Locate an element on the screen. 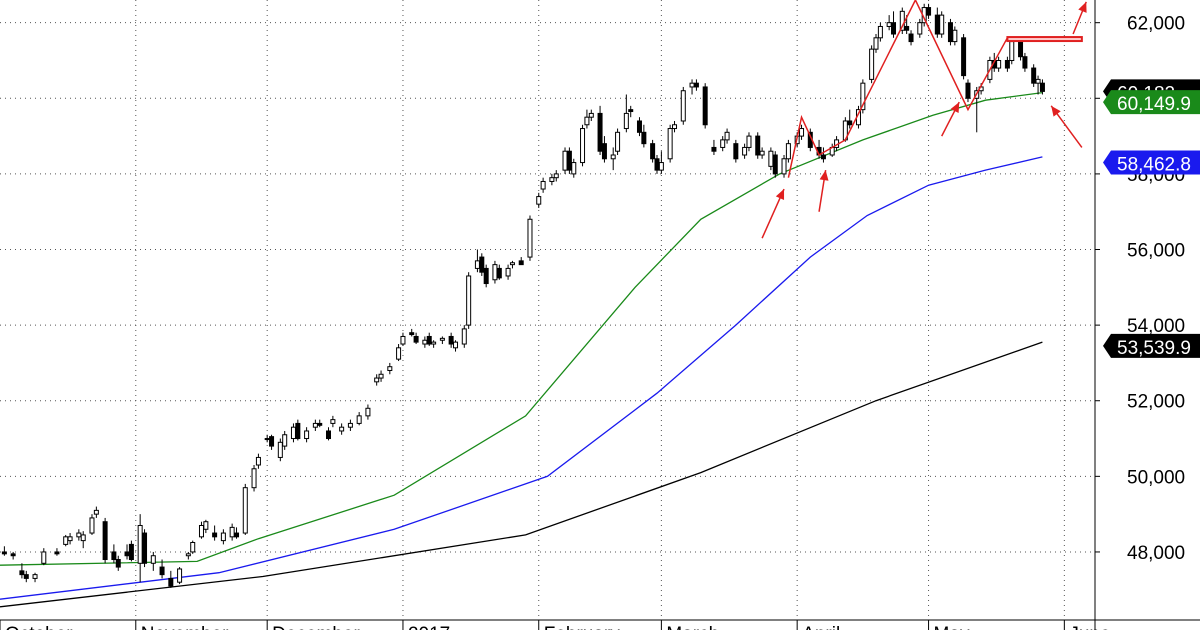 The image size is (1200, 635). y-tick-label: 56,000 is located at coordinates (1156, 251).